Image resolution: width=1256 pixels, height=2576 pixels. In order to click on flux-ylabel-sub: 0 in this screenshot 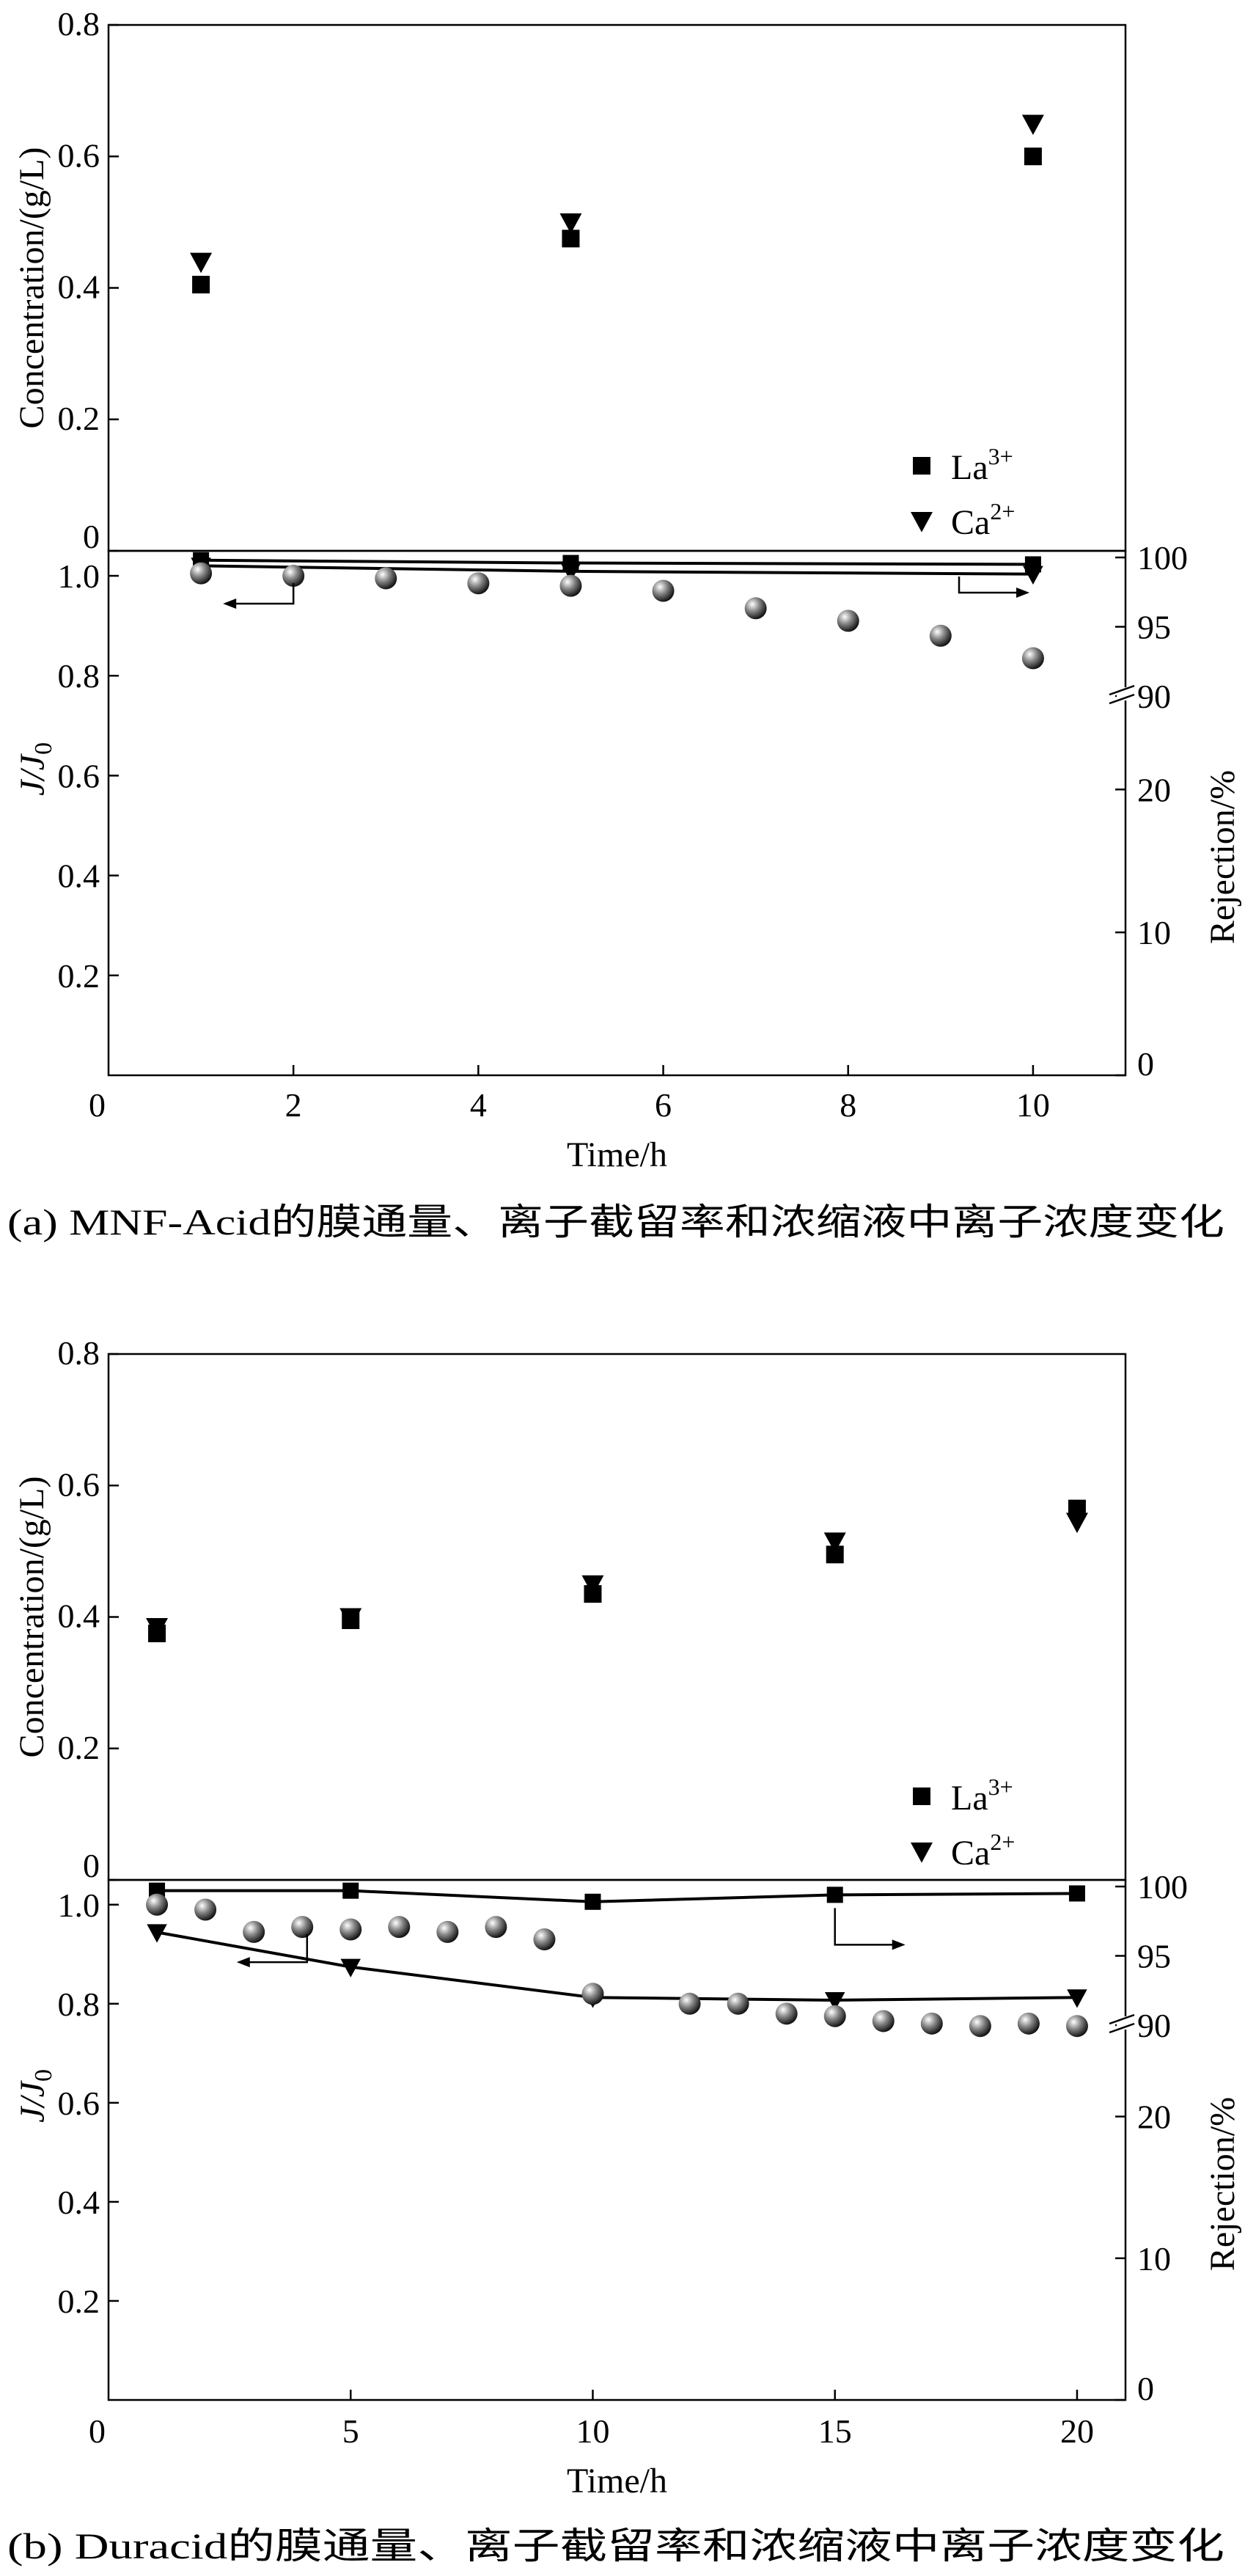, I will do `click(43, 2075)`.